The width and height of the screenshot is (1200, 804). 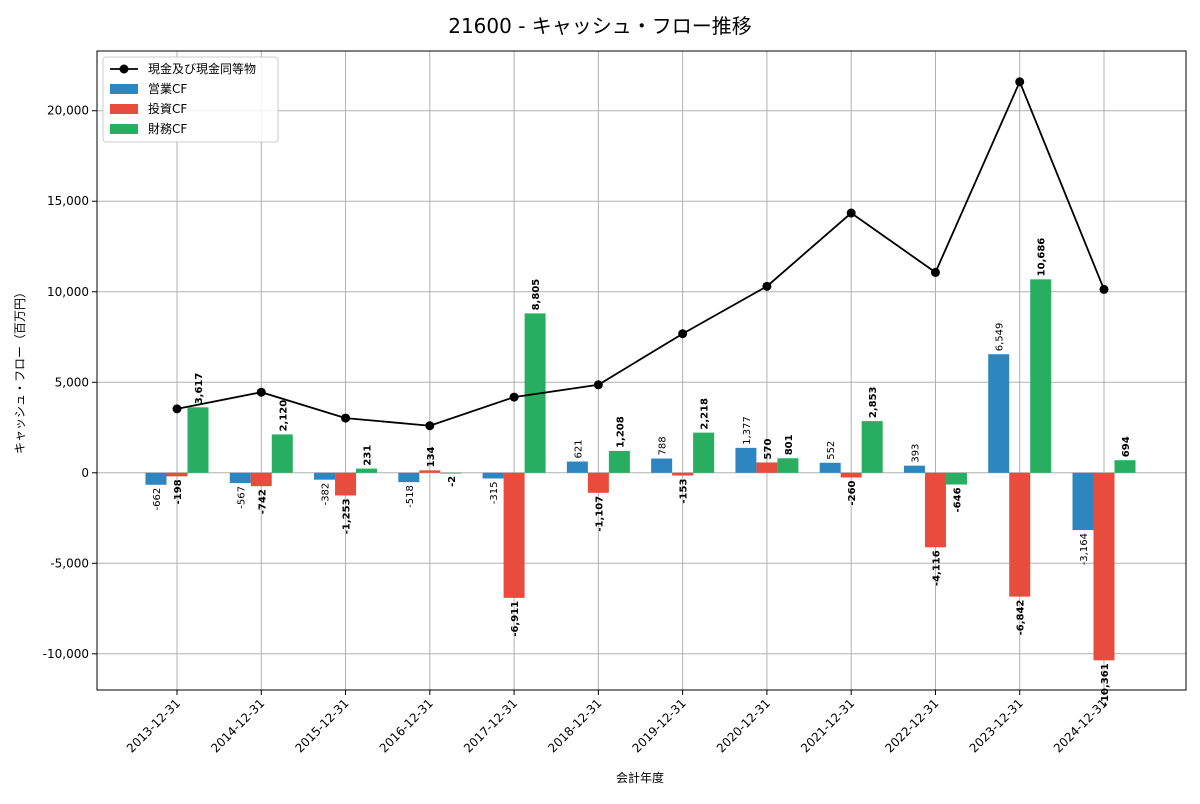 I want to click on bar-value-label: -1,107, so click(x=599, y=514).